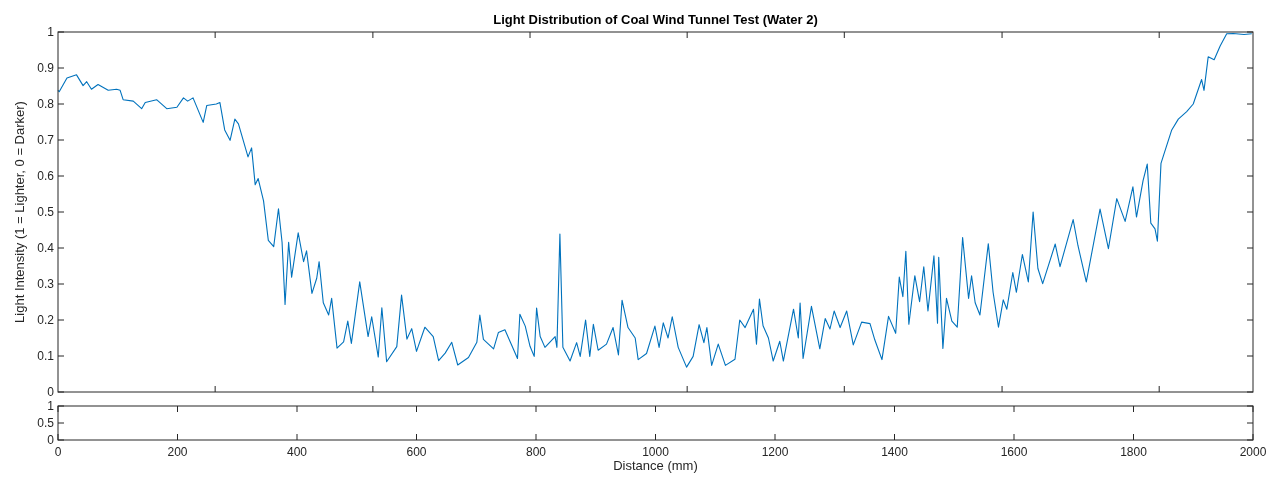 Image resolution: width=1278 pixels, height=495 pixels. What do you see at coordinates (656, 452) in the screenshot?
I see `x-tick-label: 1000` at bounding box center [656, 452].